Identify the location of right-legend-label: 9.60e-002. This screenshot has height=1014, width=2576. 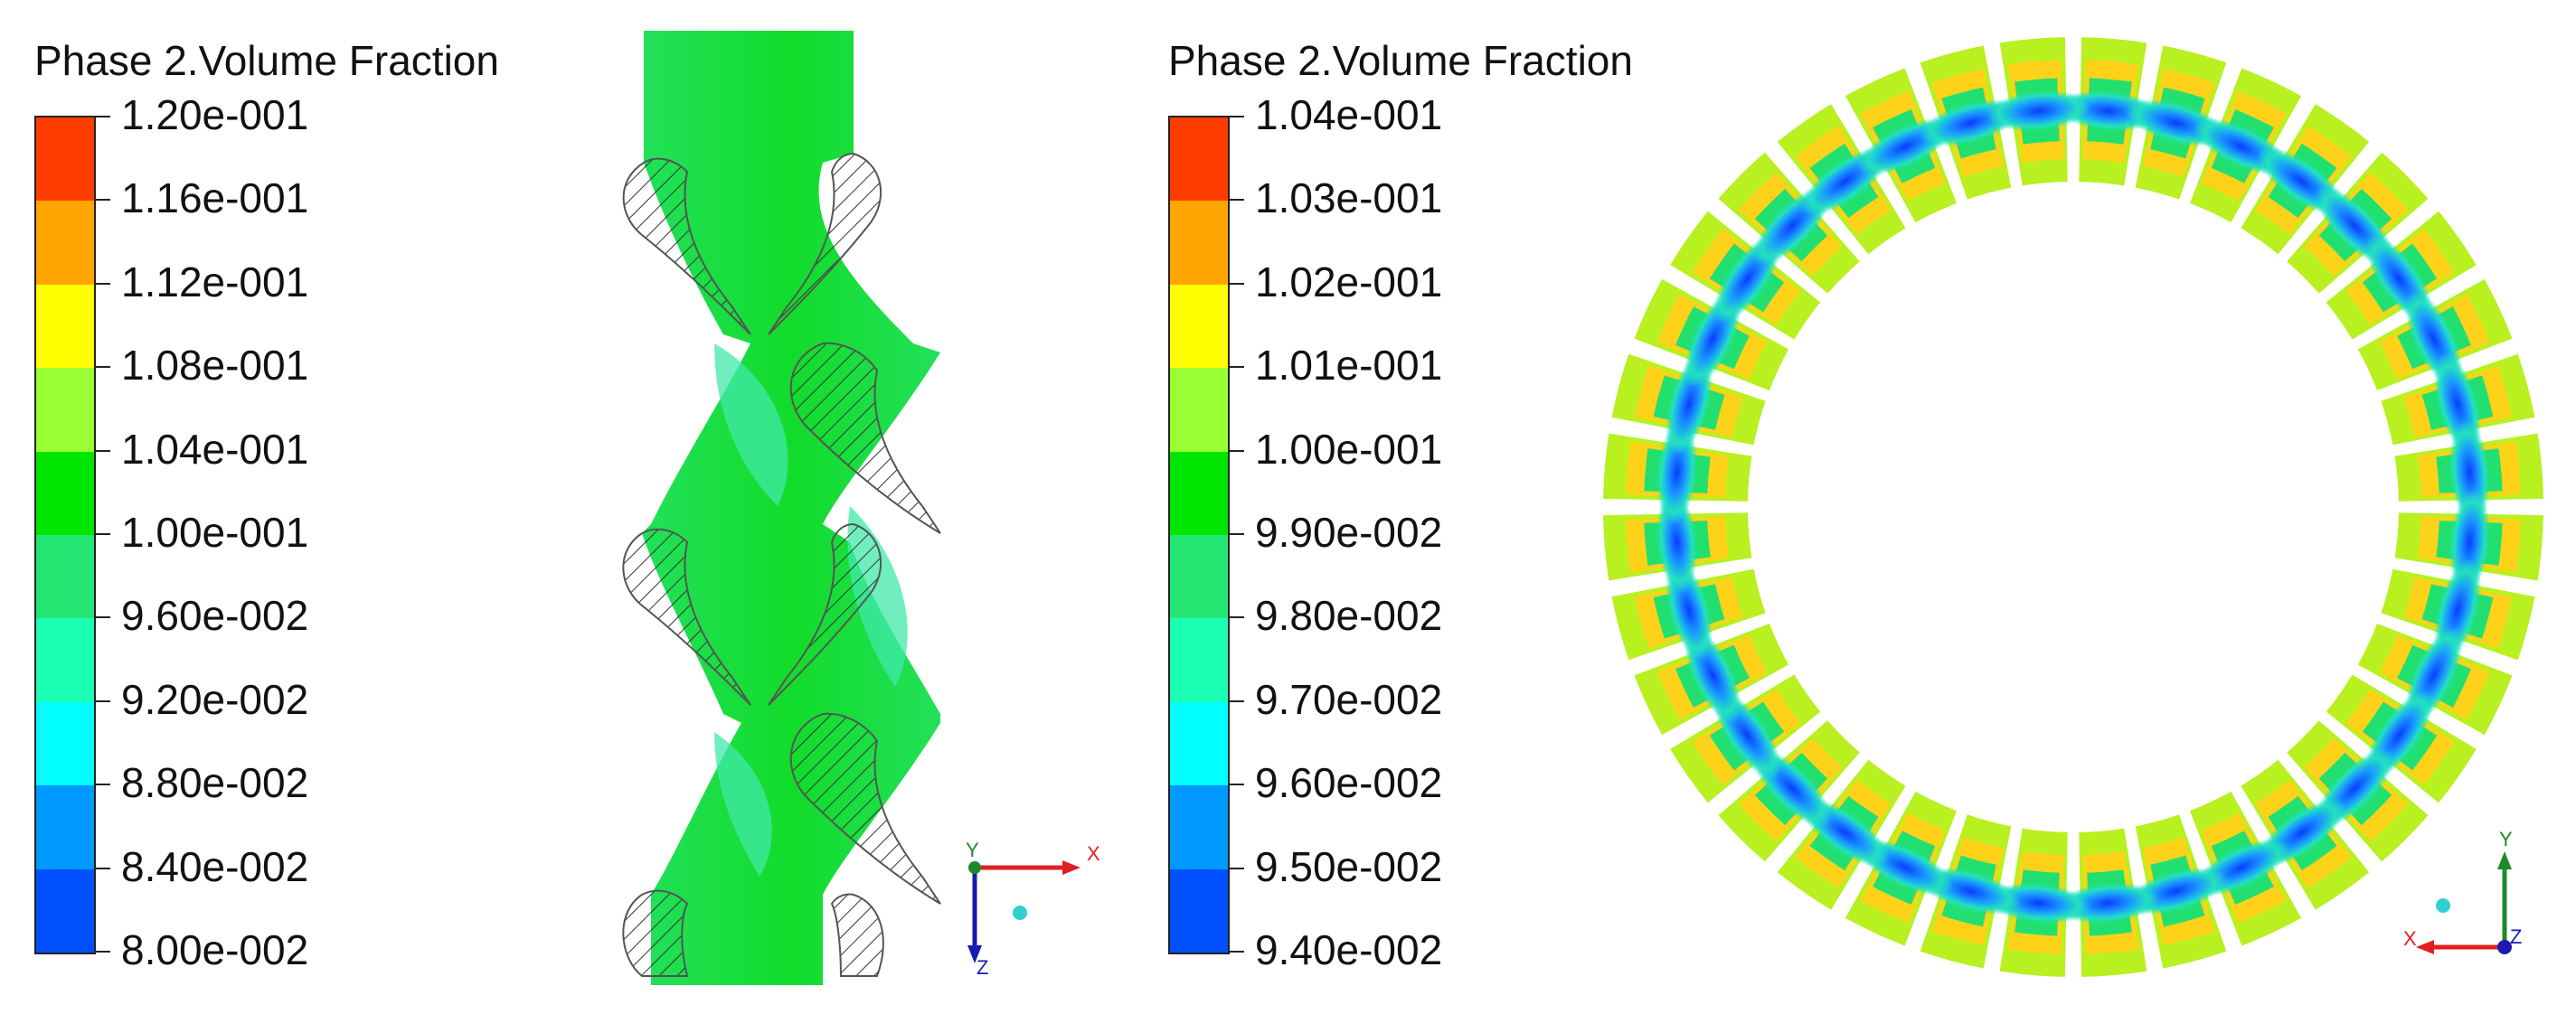
(1349, 783).